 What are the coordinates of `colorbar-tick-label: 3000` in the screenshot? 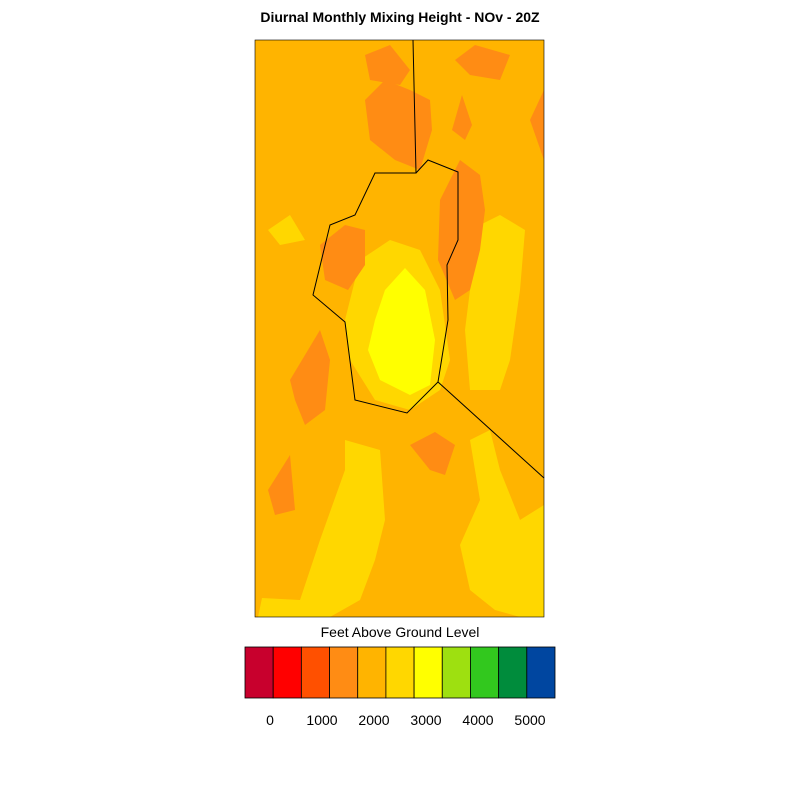 It's located at (425, 720).